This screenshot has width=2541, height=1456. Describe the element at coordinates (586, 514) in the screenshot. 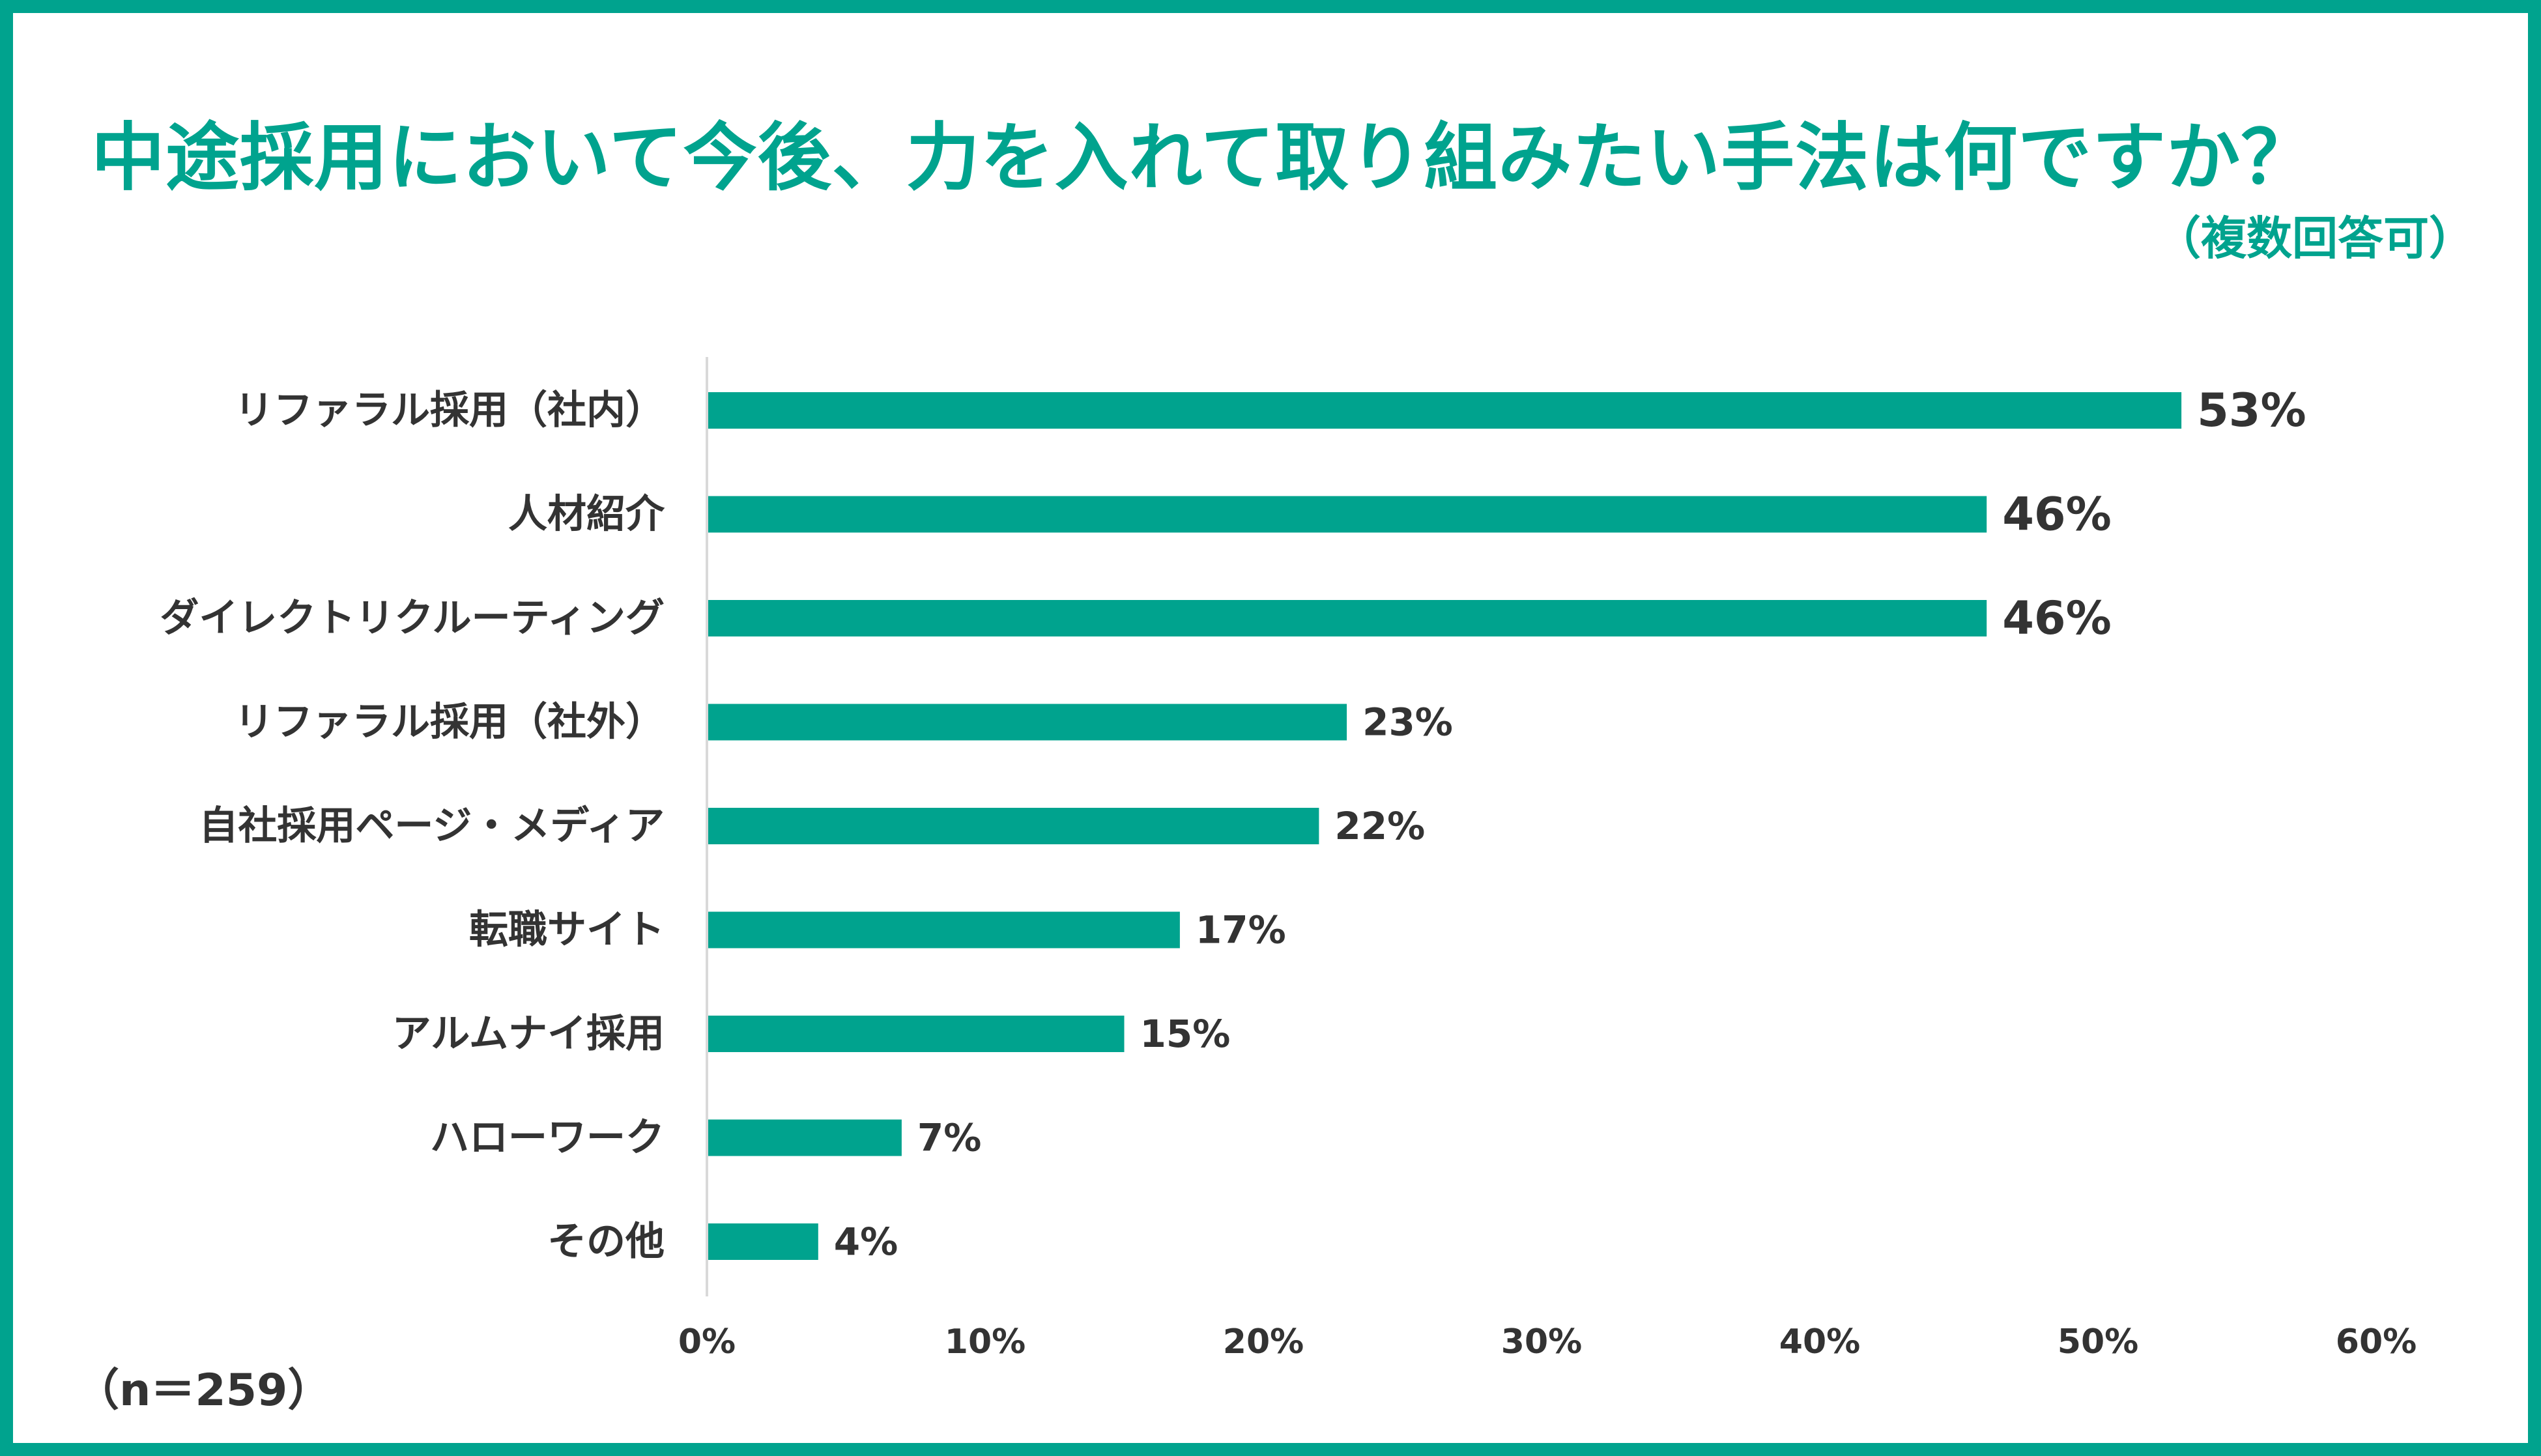

I see `category-label-1: 人材紹介` at that location.